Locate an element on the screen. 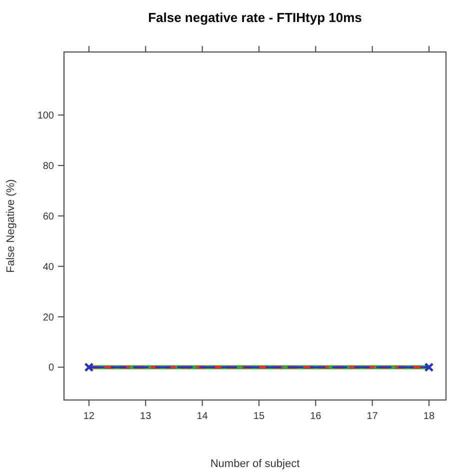 The height and width of the screenshot is (475, 450). x-tick-label: 13 is located at coordinates (146, 416).